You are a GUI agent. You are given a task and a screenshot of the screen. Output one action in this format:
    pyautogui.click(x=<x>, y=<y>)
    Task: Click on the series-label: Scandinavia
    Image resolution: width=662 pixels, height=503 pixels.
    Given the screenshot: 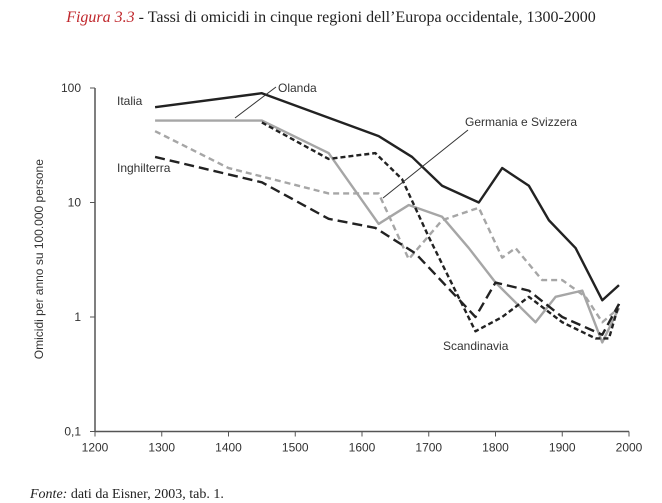 What is the action you would take?
    pyautogui.click(x=476, y=346)
    